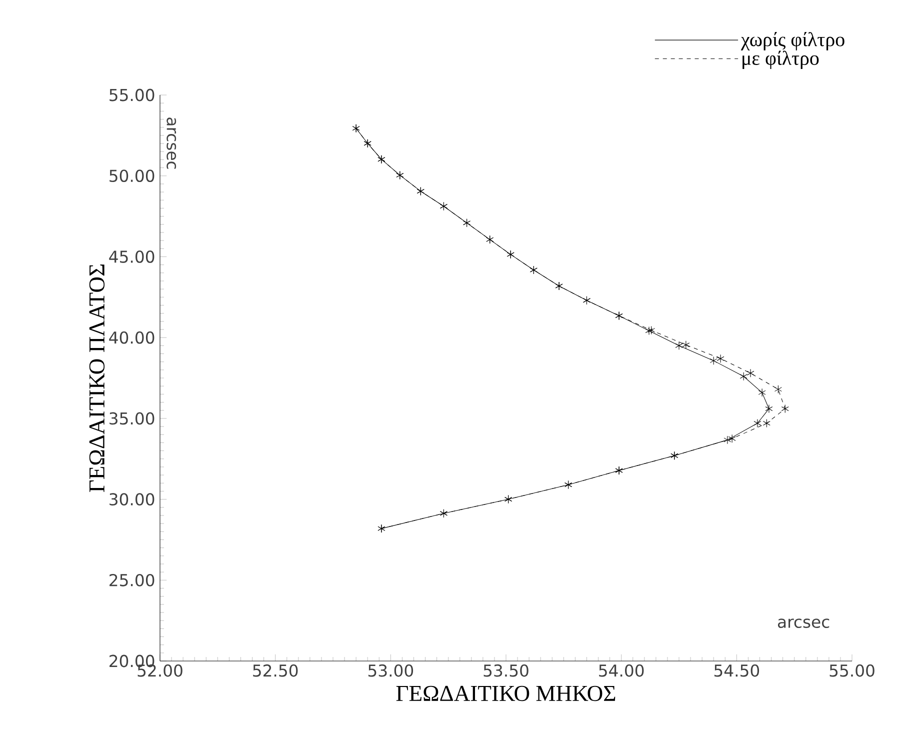  Describe the element at coordinates (621, 670) in the screenshot. I see `x-tick-label: 54.00` at that location.